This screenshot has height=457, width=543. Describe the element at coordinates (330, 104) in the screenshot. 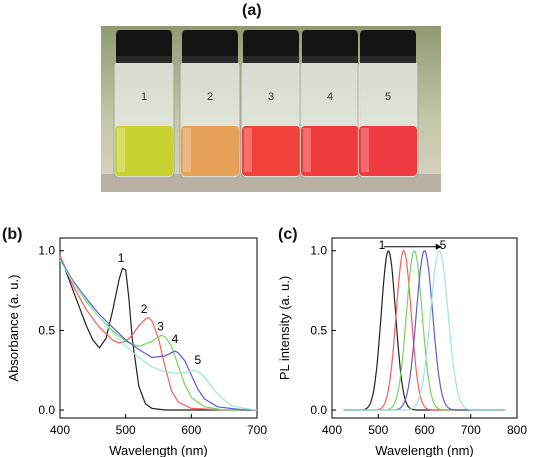

I see `vial-4: 4` at that location.